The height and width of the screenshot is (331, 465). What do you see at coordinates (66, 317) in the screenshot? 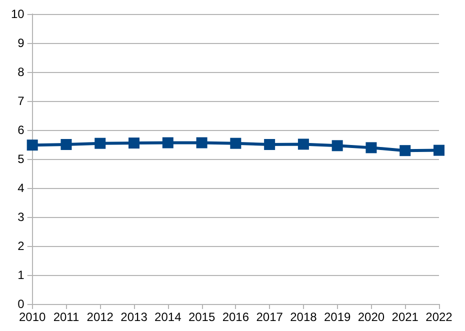
I see `x-tick-label: 2011` at bounding box center [66, 317].